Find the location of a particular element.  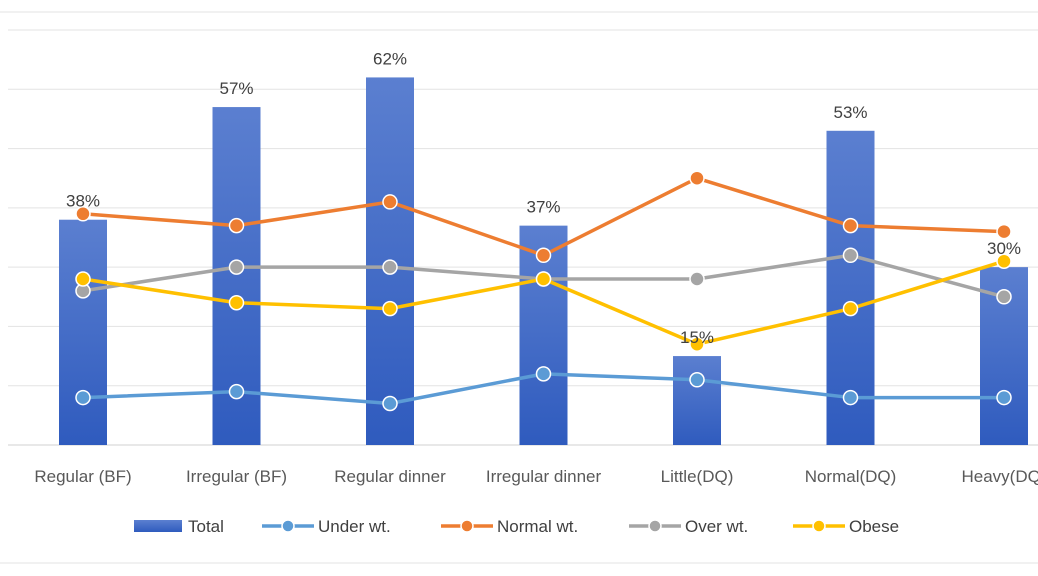

legend-label-total: Total is located at coordinates (206, 526).